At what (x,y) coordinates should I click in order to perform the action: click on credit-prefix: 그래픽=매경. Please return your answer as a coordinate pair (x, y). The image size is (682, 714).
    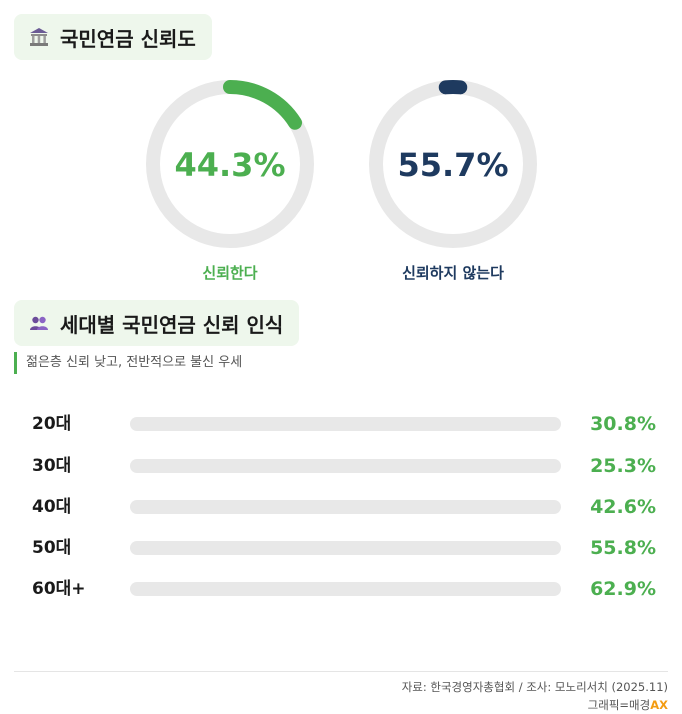
    Looking at the image, I should click on (619, 705).